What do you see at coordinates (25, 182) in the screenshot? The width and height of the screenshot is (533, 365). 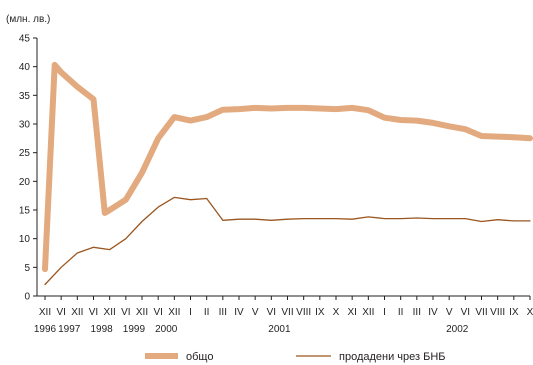 I see `y-tick-label: 20` at bounding box center [25, 182].